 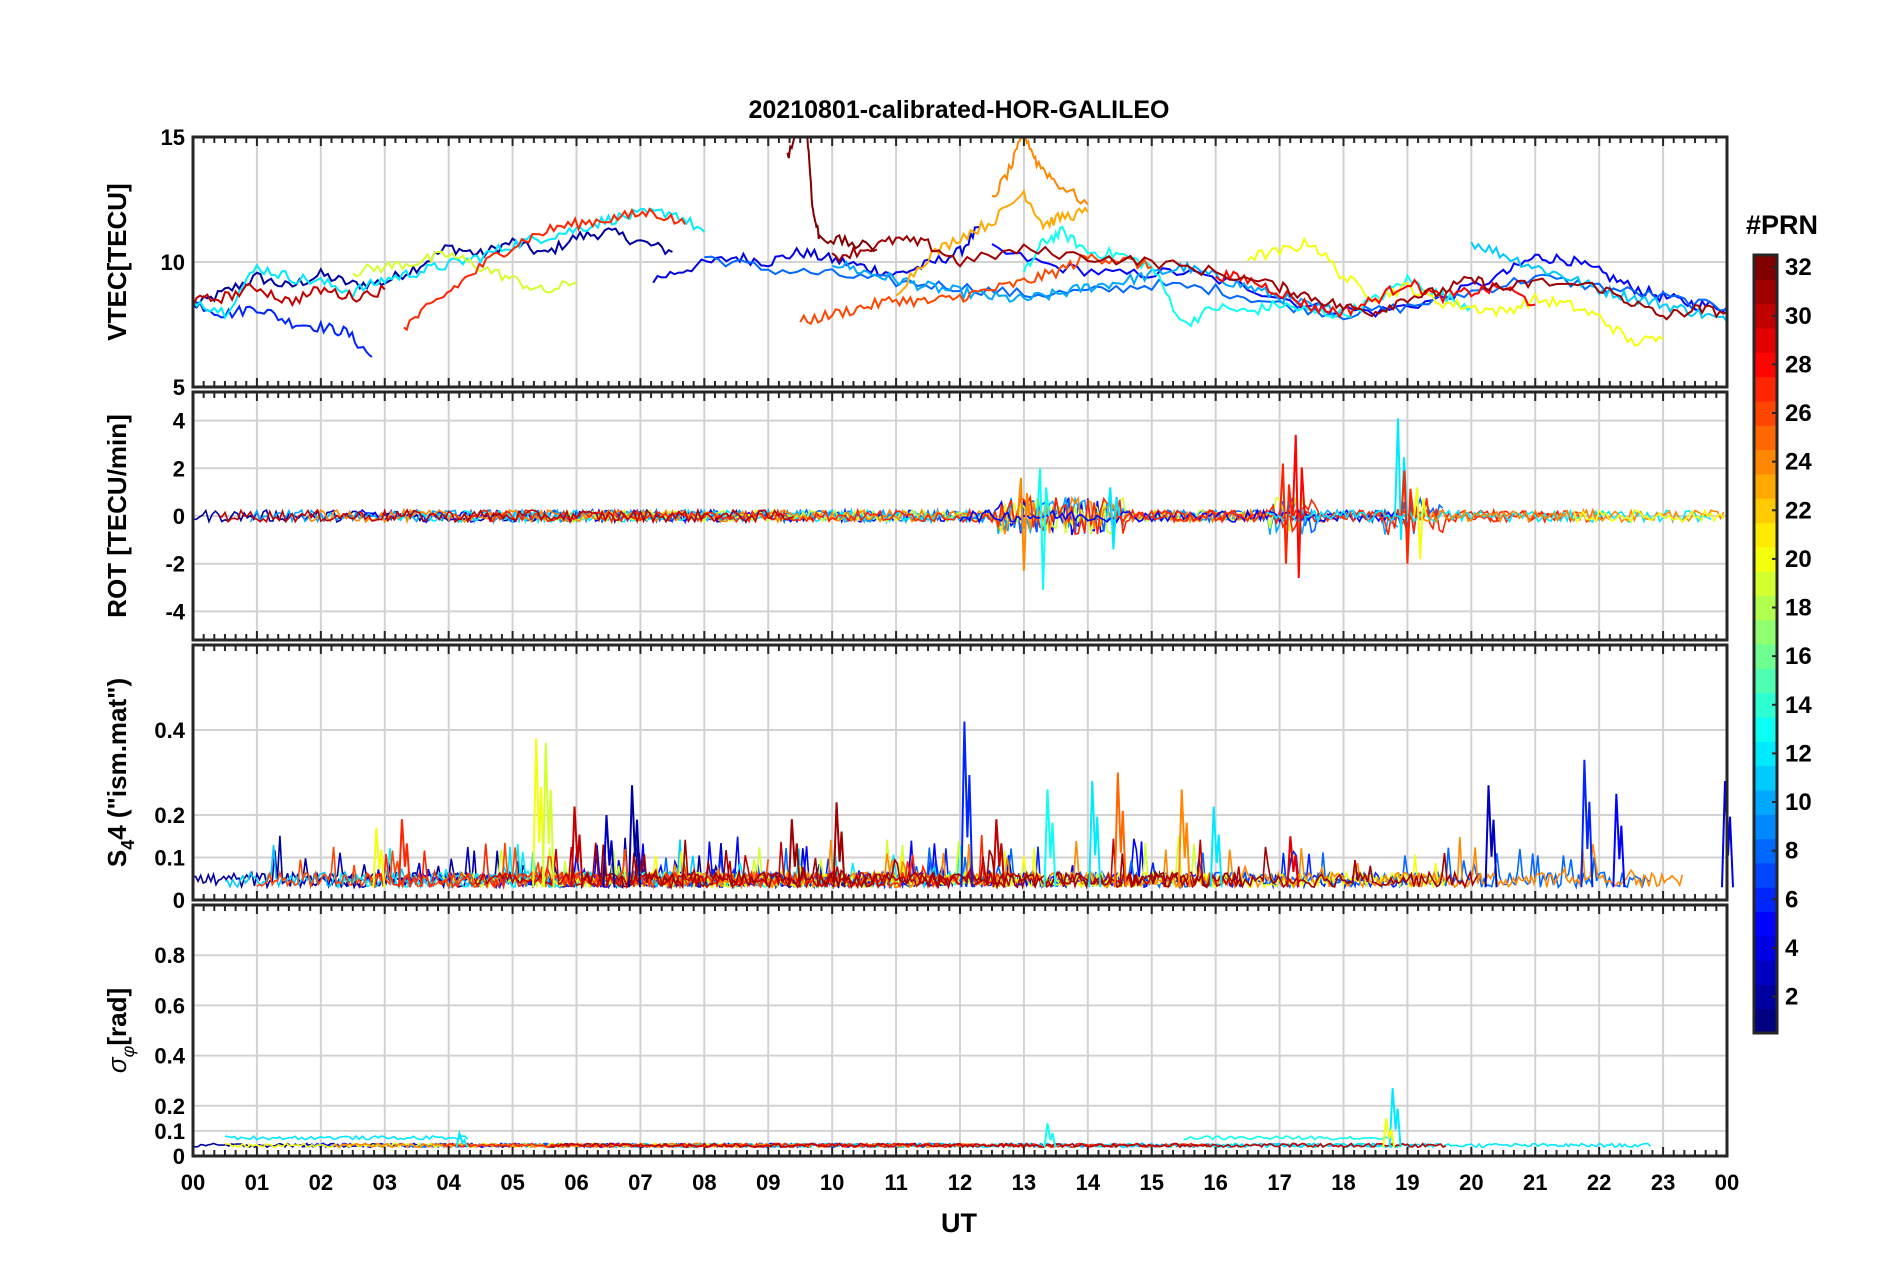 What do you see at coordinates (1663, 1182) in the screenshot?
I see `x-tick-label: 23` at bounding box center [1663, 1182].